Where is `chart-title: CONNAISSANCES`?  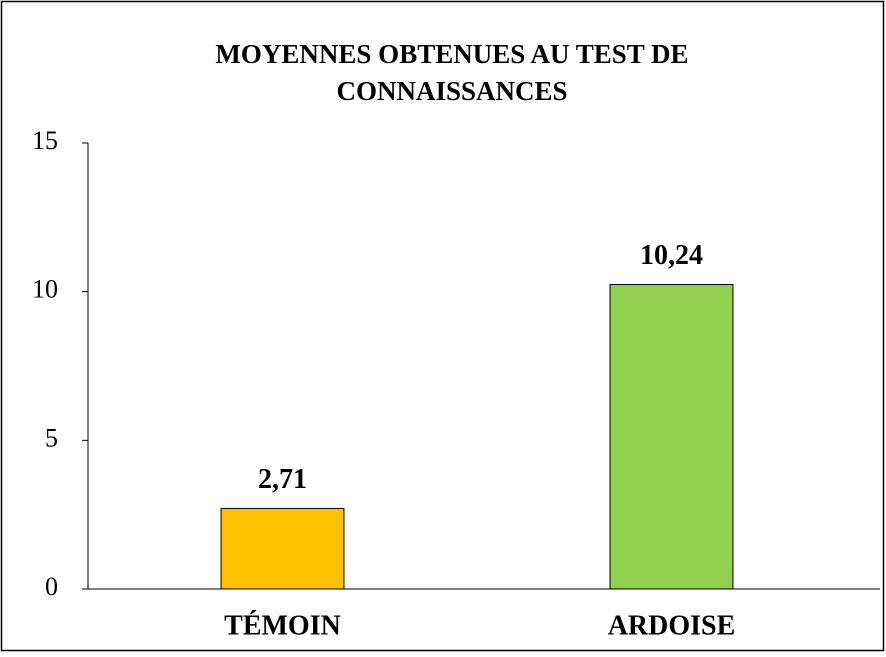 chart-title: CONNAISSANCES is located at coordinates (451, 91).